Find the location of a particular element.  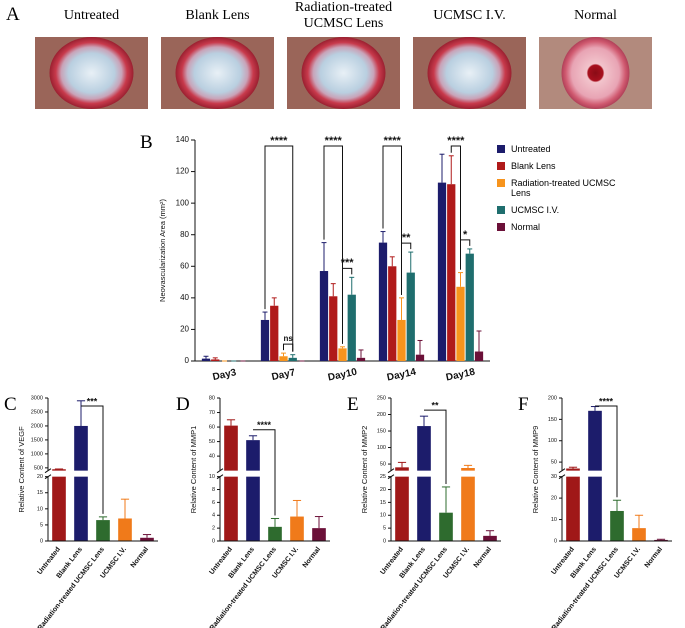

legend-item: Untreated is located at coordinates (567, 149).